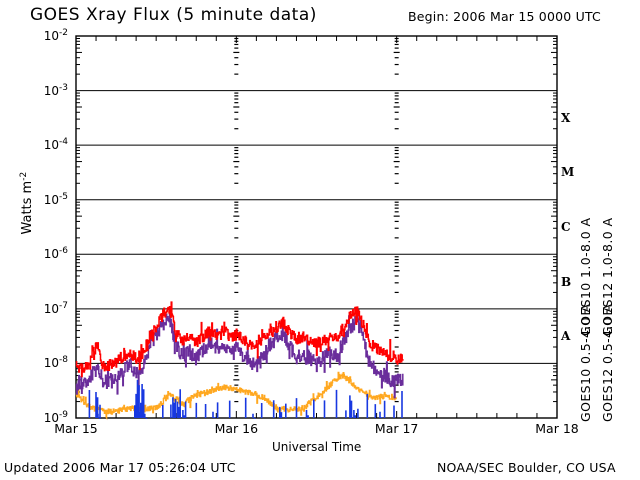 This screenshot has height=480, width=640. What do you see at coordinates (566, 227) in the screenshot?
I see `flare-class-c: C` at bounding box center [566, 227].